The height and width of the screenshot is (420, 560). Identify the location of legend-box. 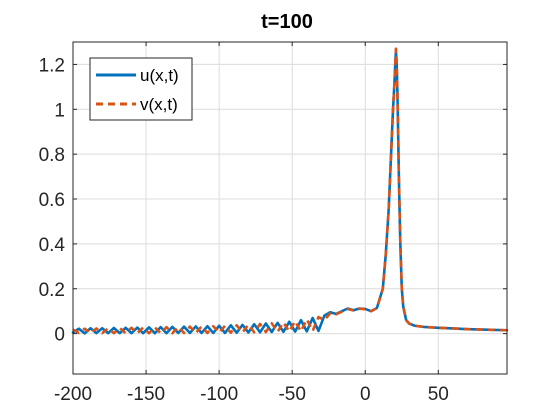
(141, 89).